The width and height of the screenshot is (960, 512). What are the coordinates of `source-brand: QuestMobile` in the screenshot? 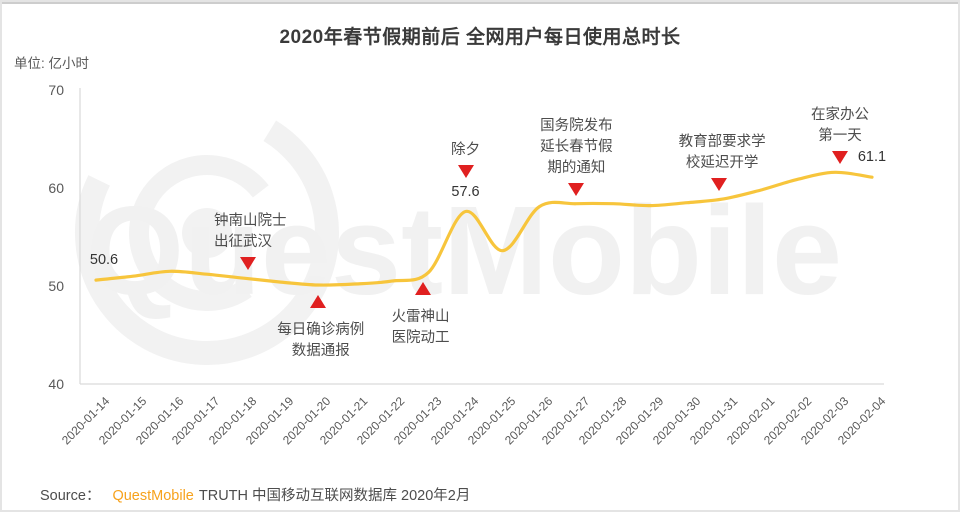 It's located at (153, 496).